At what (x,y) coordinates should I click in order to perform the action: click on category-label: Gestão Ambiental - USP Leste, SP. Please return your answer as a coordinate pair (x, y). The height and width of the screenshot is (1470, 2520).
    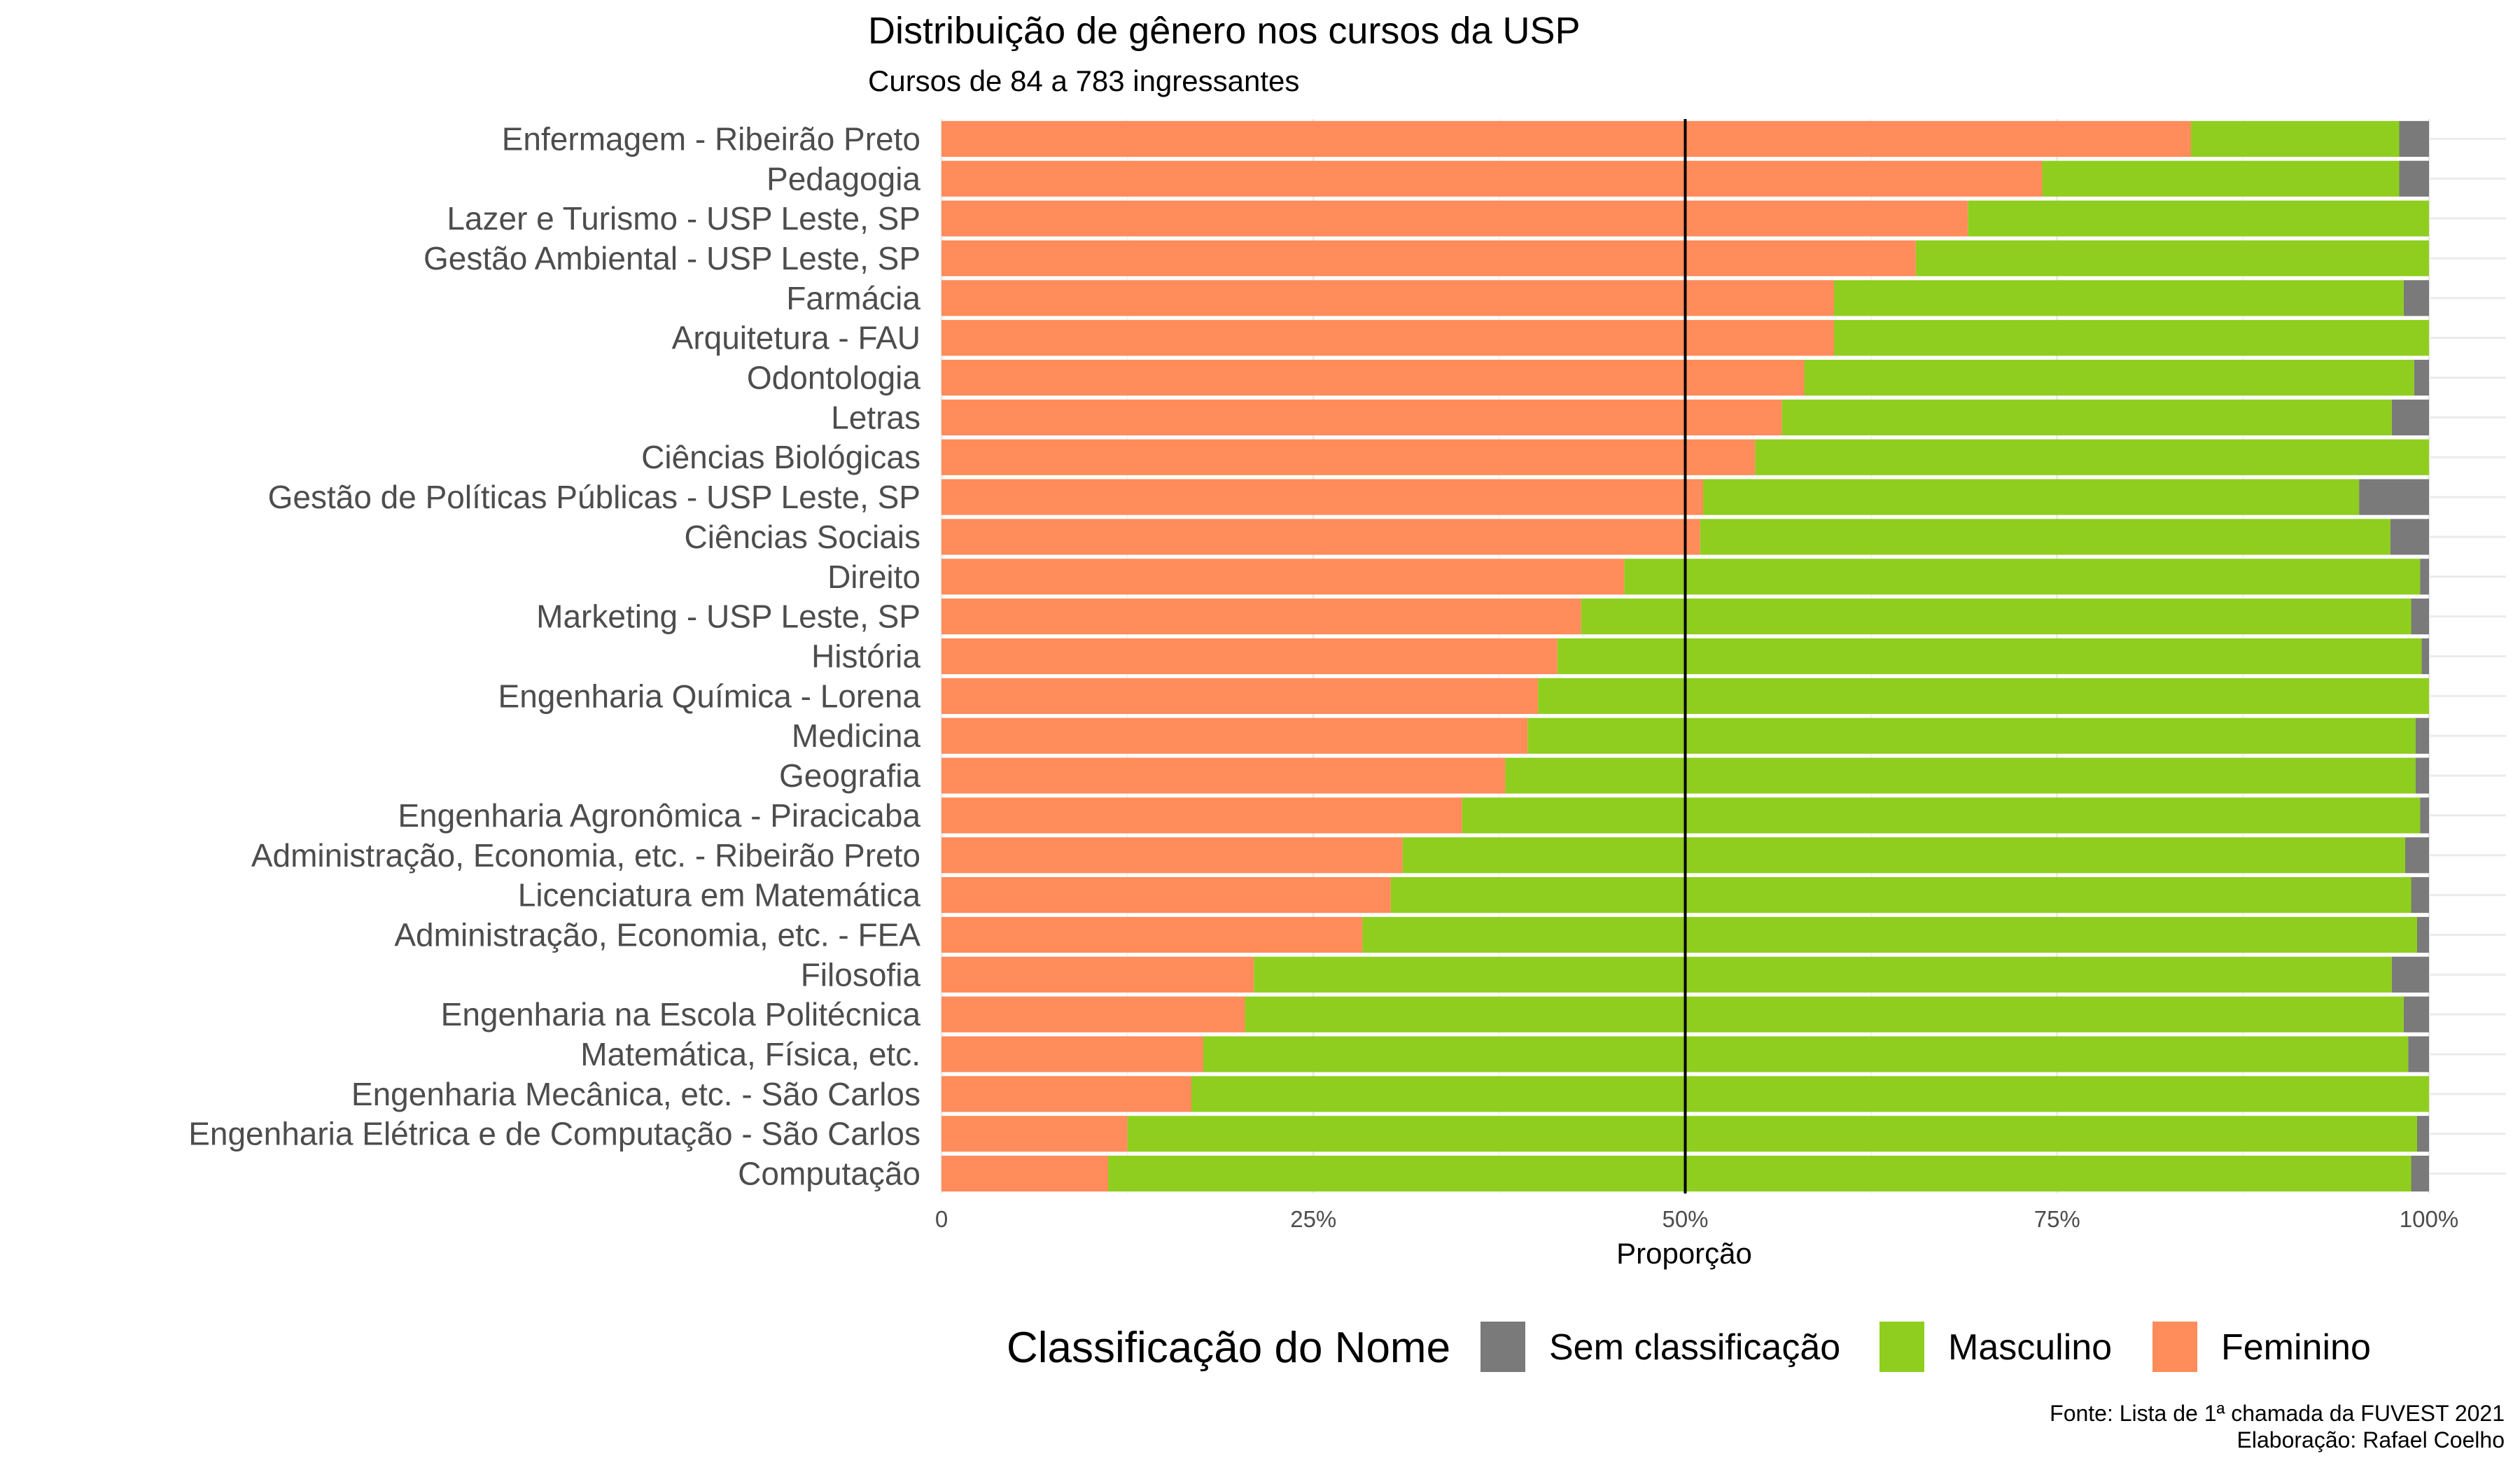
    Looking at the image, I should click on (672, 258).